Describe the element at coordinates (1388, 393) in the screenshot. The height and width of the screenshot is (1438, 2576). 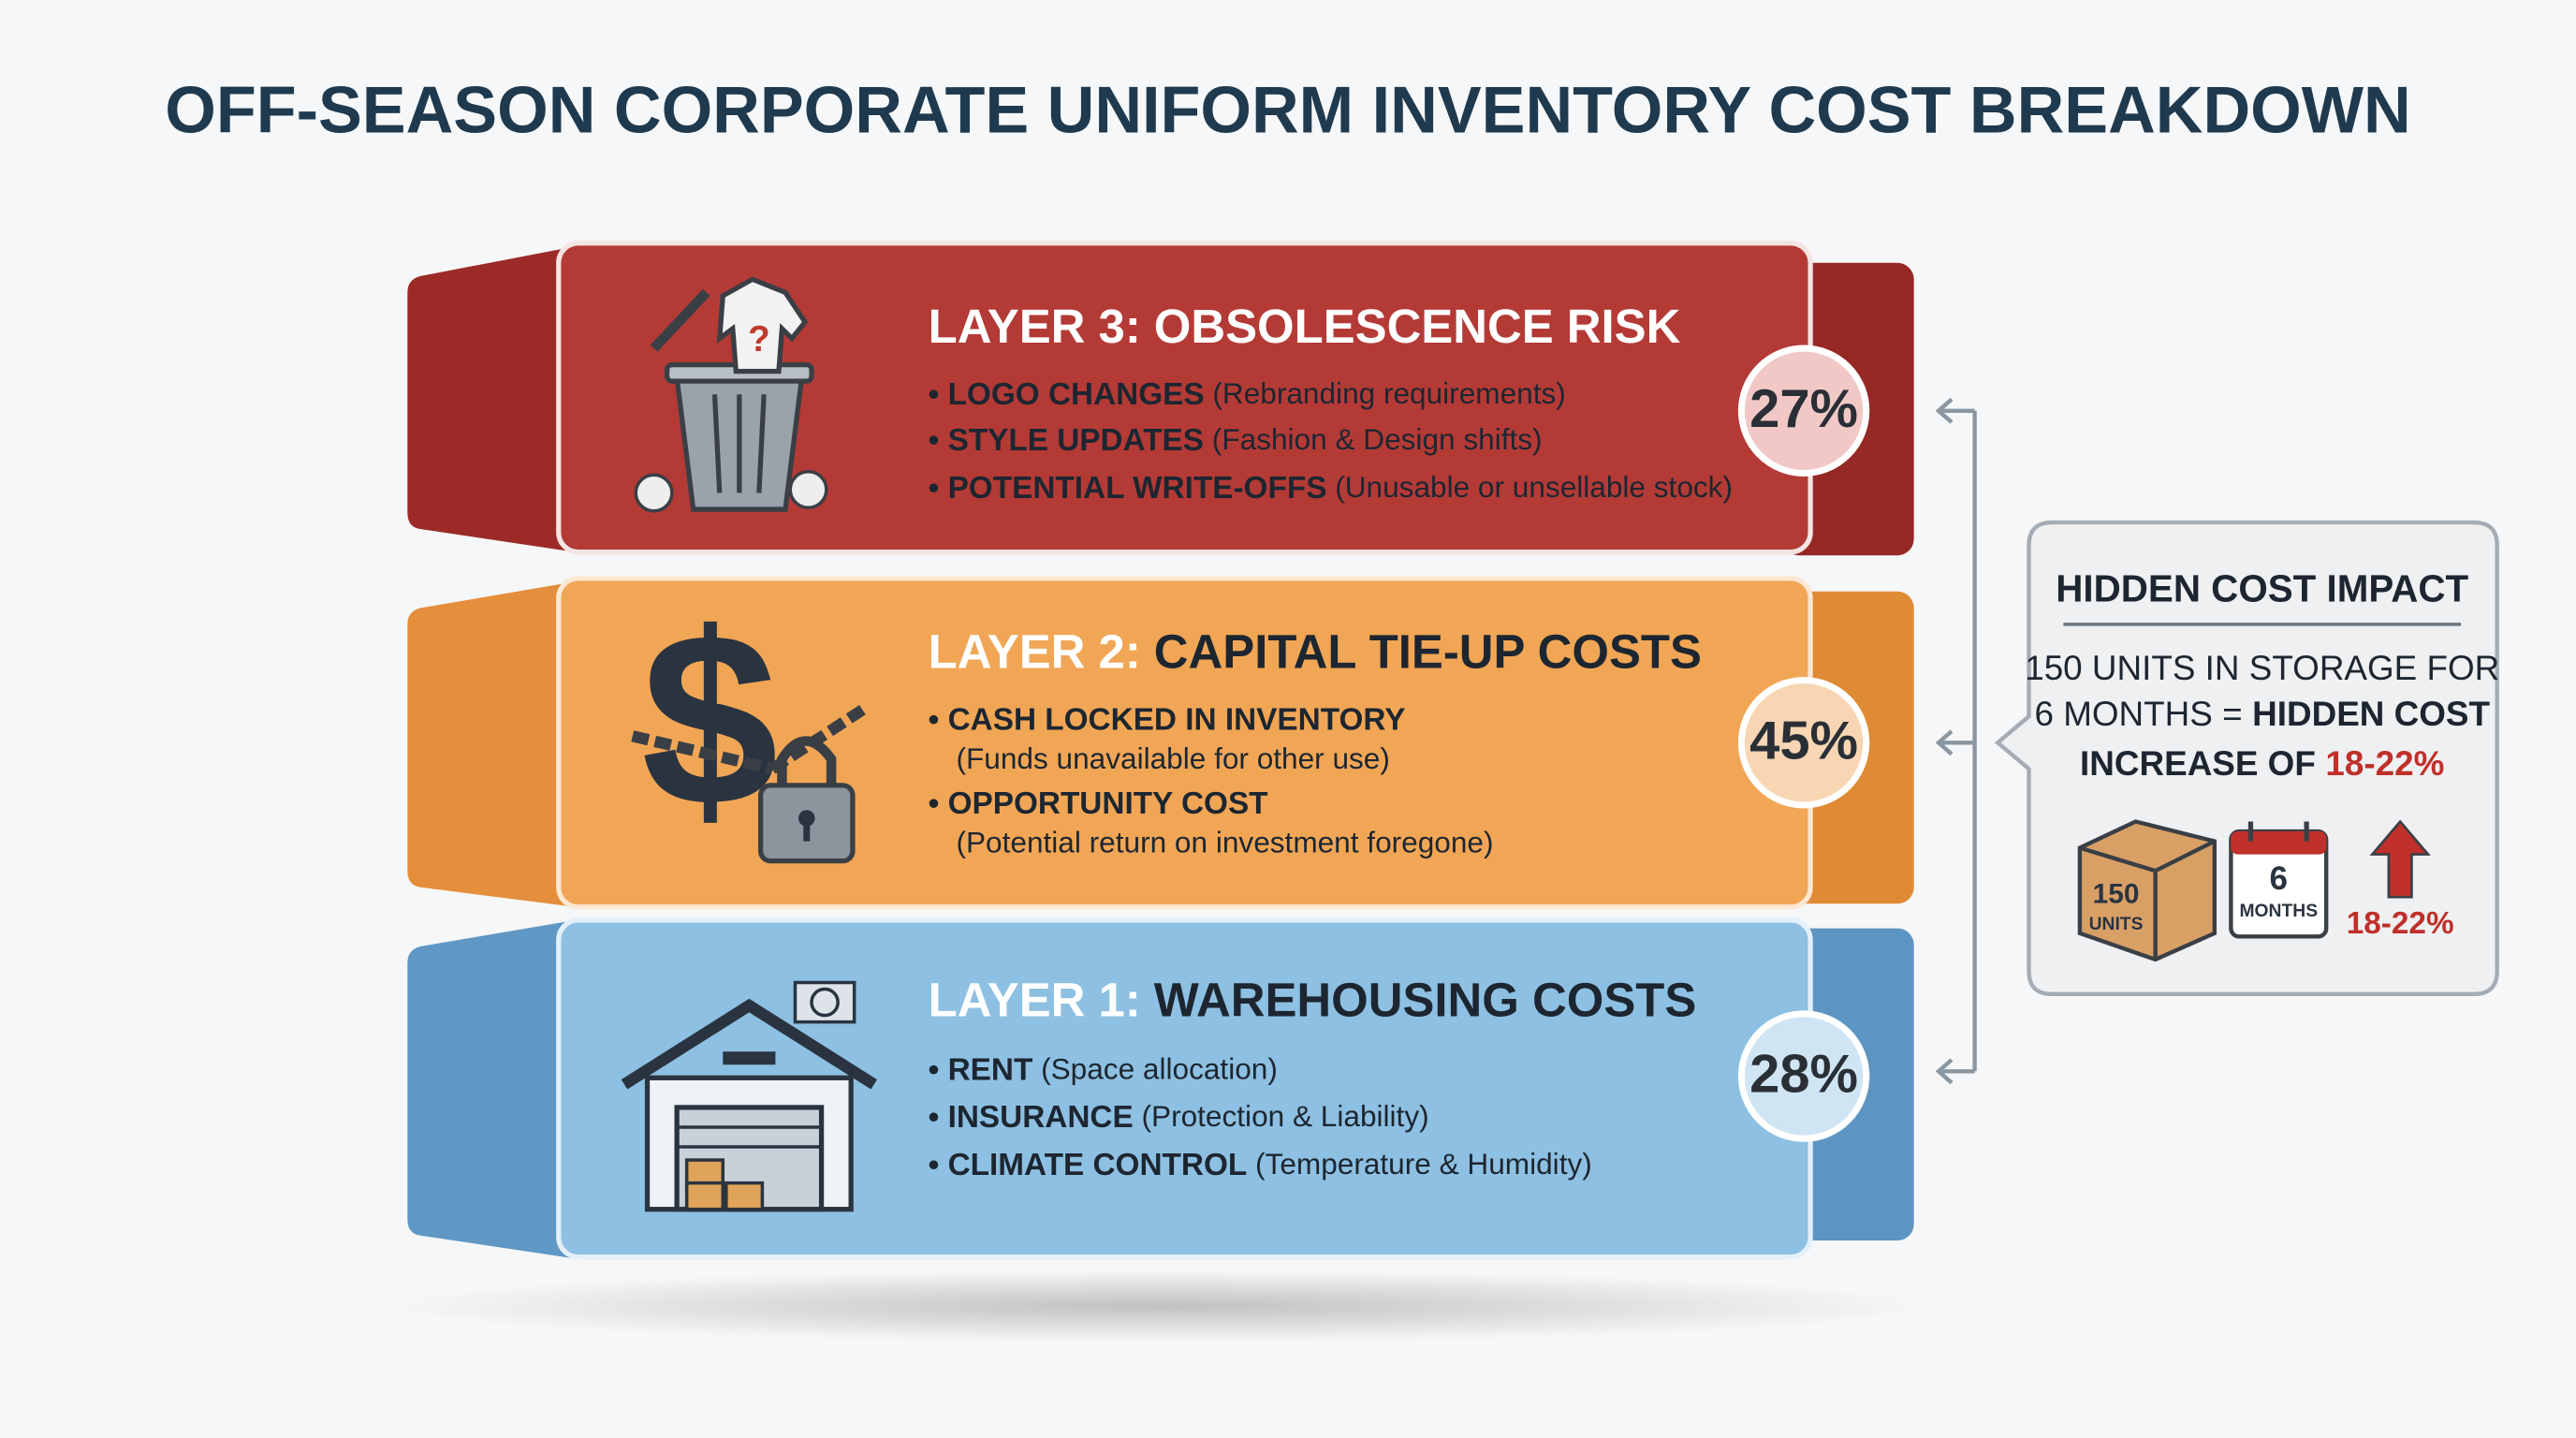
I see `text-part: (Rebranding requirements)` at that location.